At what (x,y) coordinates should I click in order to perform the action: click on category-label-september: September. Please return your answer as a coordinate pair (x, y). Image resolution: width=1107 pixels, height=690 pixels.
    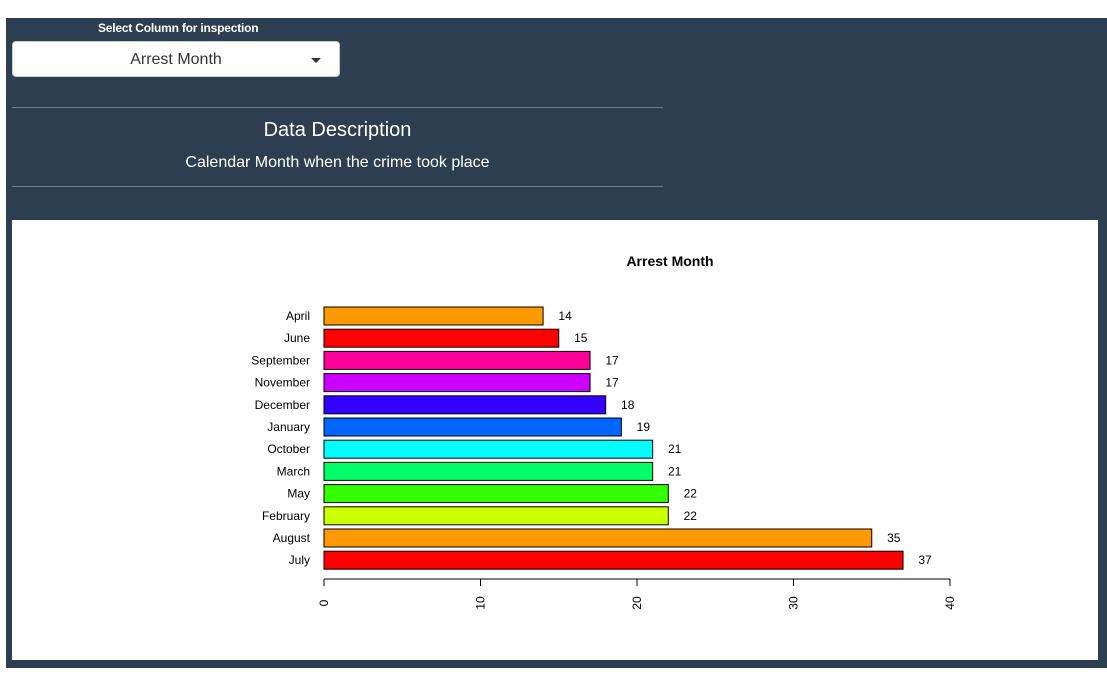
    Looking at the image, I should click on (280, 360).